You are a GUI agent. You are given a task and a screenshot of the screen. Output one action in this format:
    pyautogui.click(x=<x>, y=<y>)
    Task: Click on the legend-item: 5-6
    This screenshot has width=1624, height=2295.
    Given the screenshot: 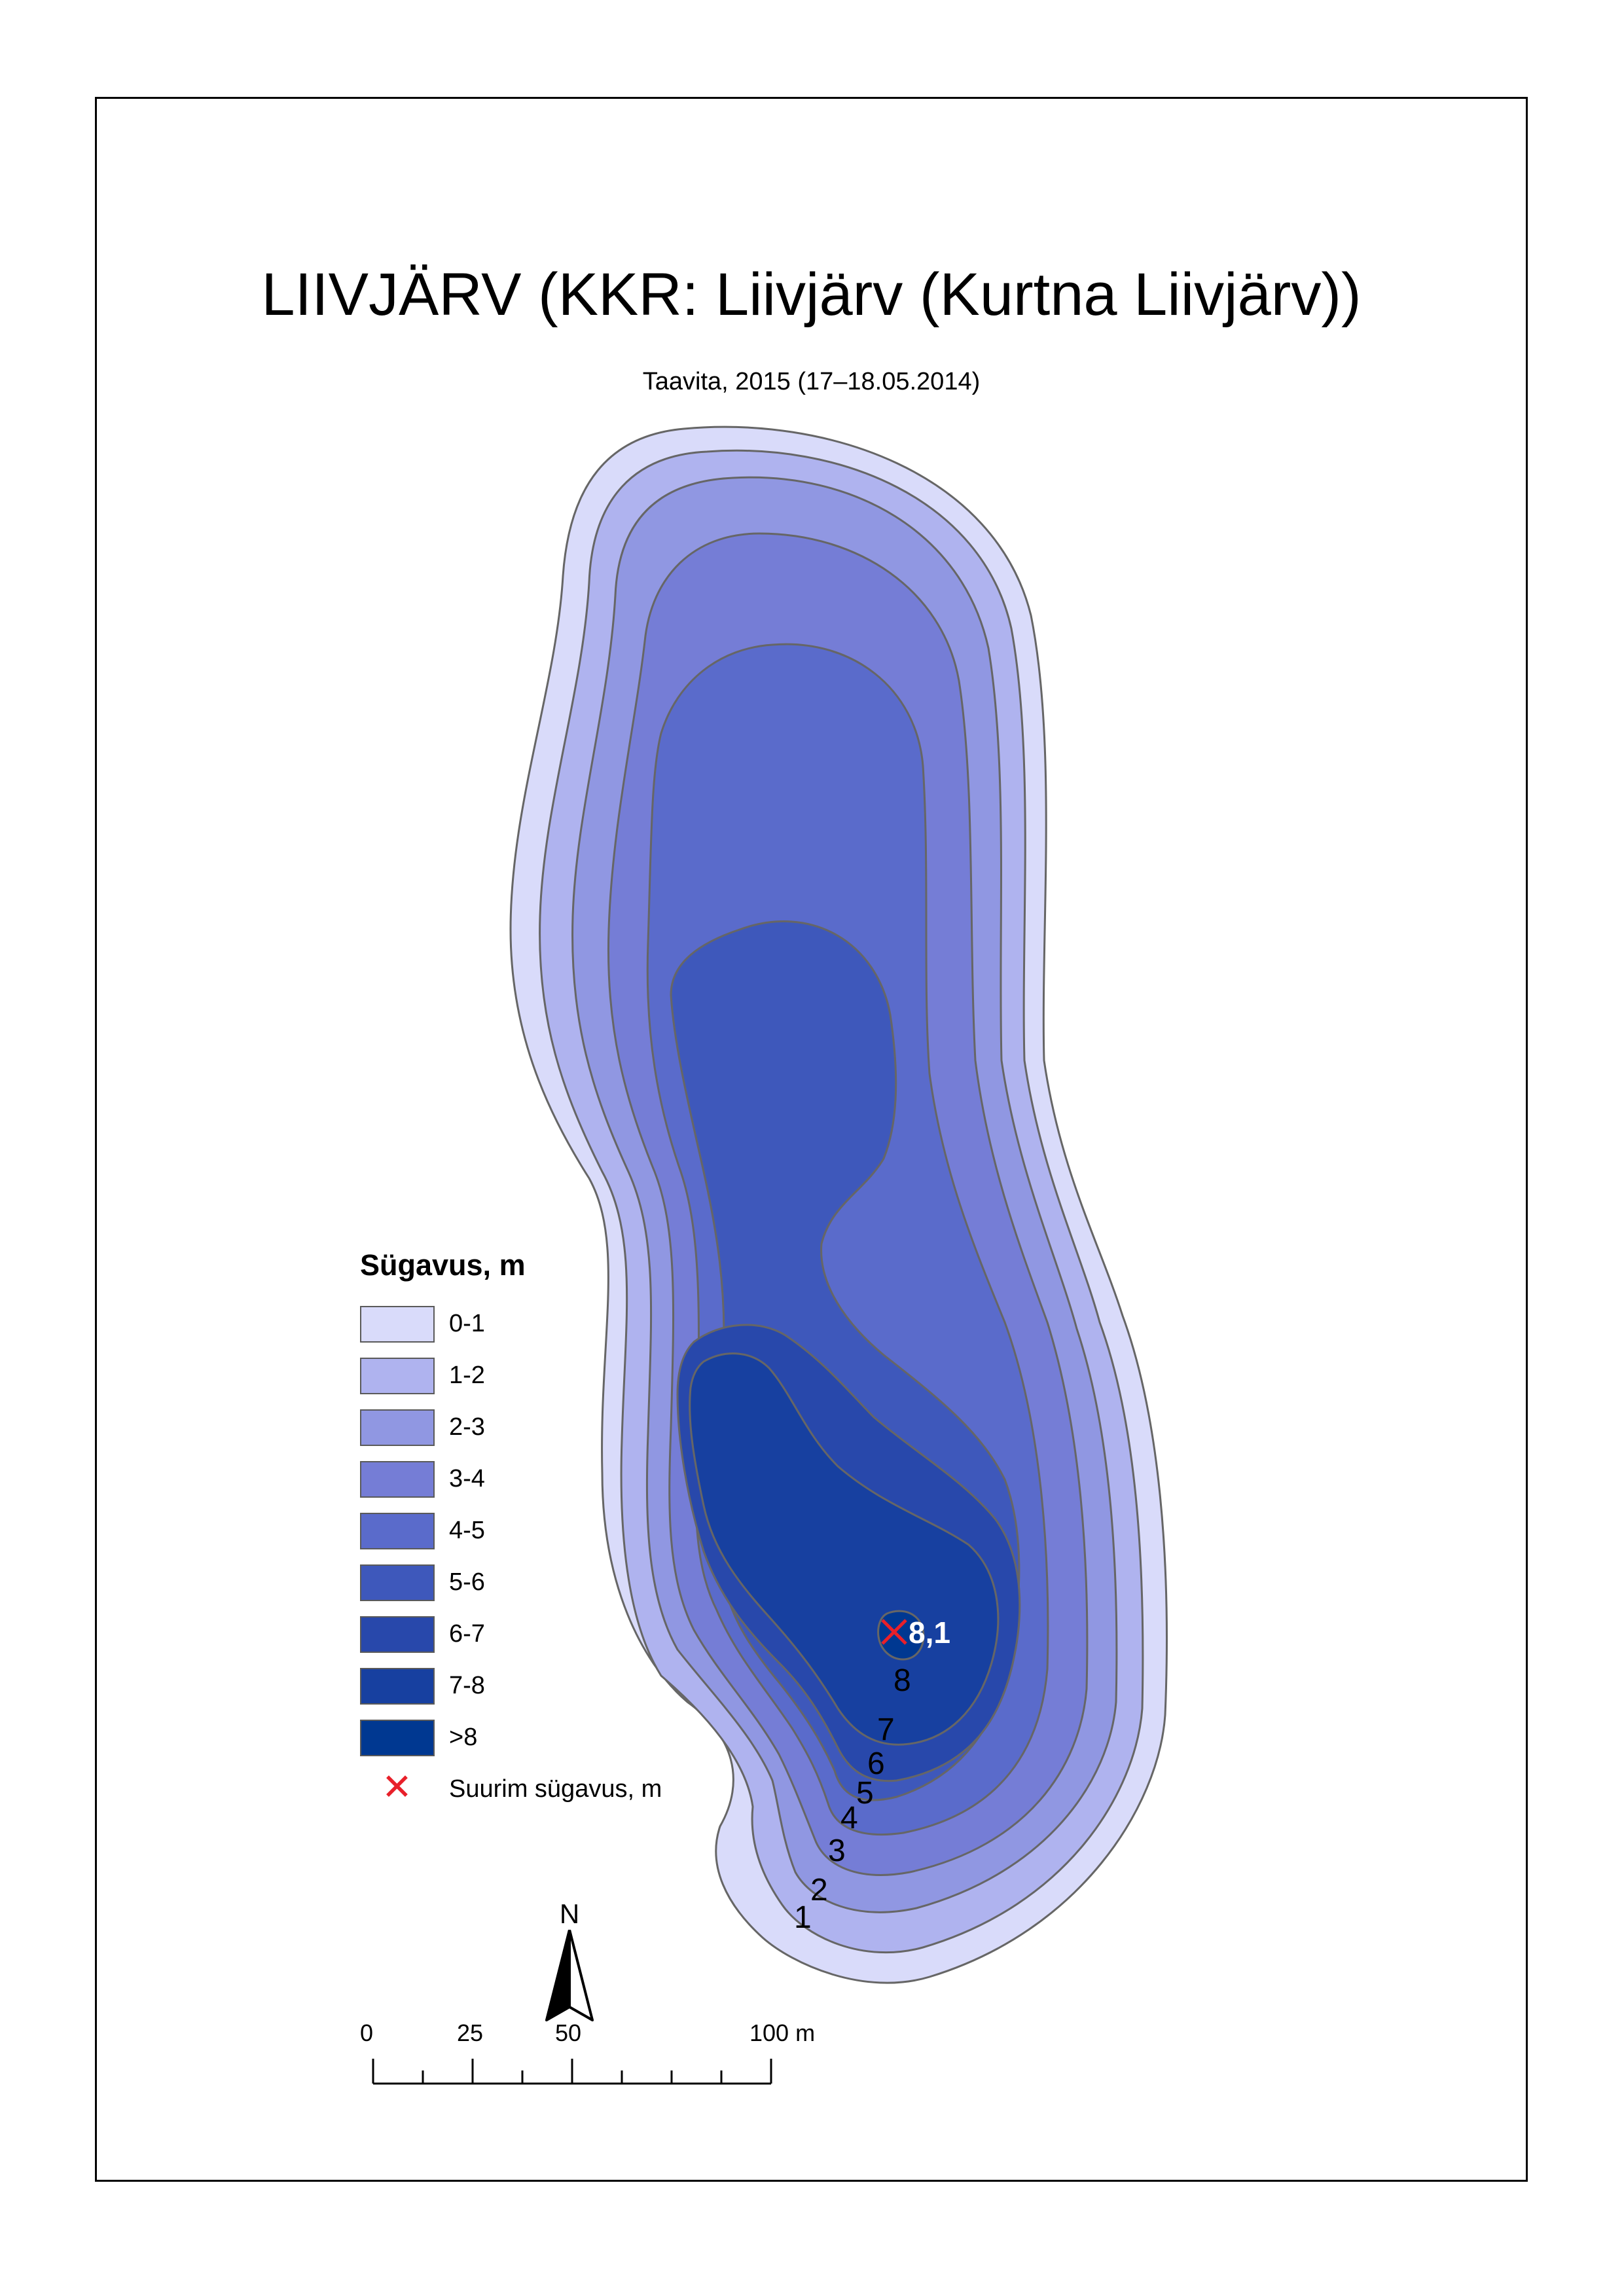 What is the action you would take?
    pyautogui.click(x=511, y=1583)
    